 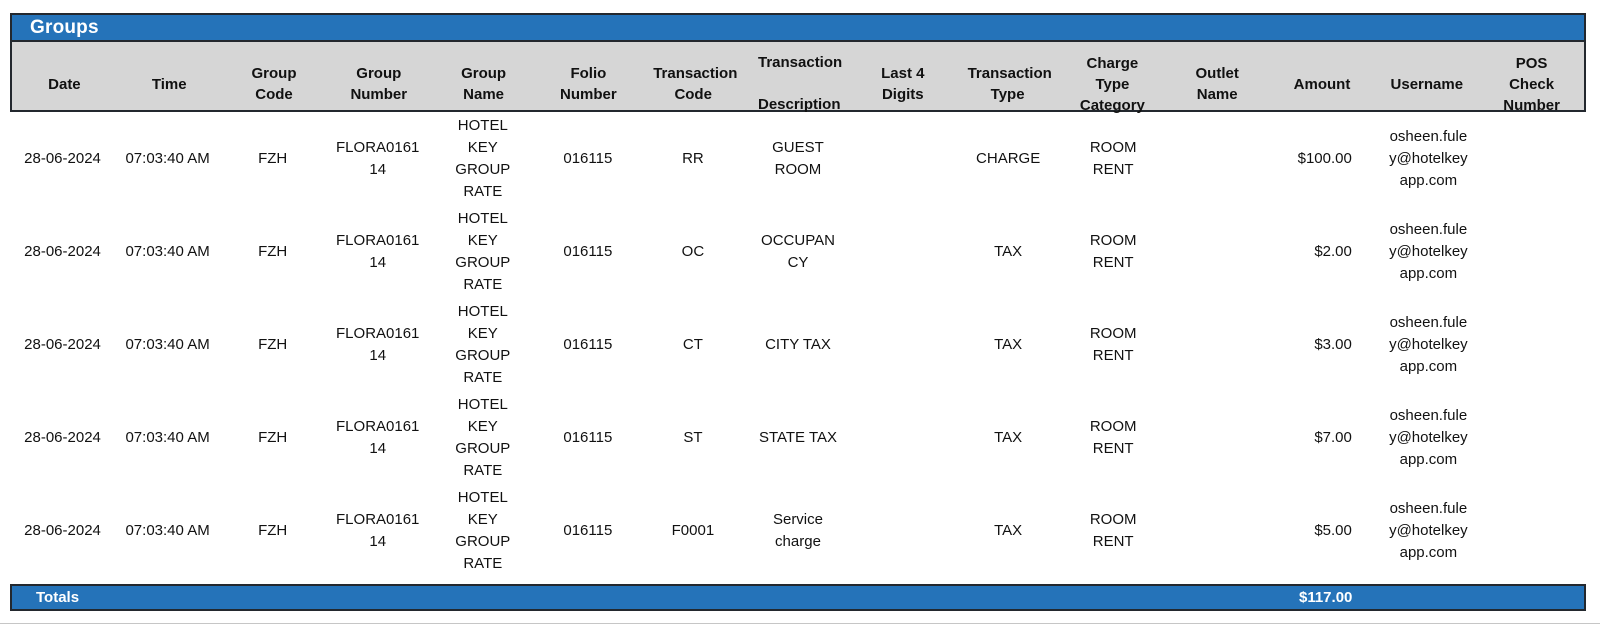 What do you see at coordinates (58, 597) in the screenshot?
I see `totals-label: Totals` at bounding box center [58, 597].